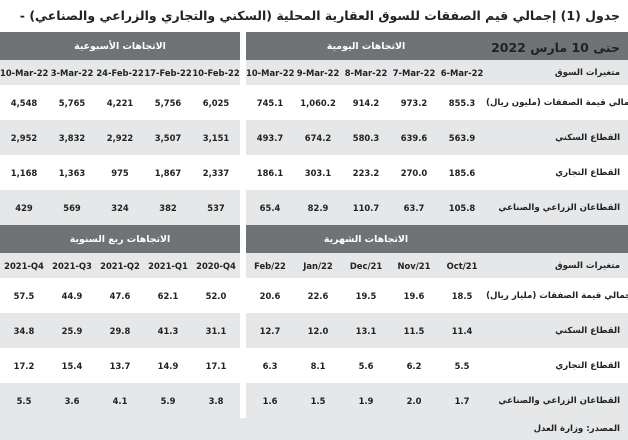 This screenshot has height=440, width=628. What do you see at coordinates (72, 137) in the screenshot?
I see `cell: 3,832` at bounding box center [72, 137].